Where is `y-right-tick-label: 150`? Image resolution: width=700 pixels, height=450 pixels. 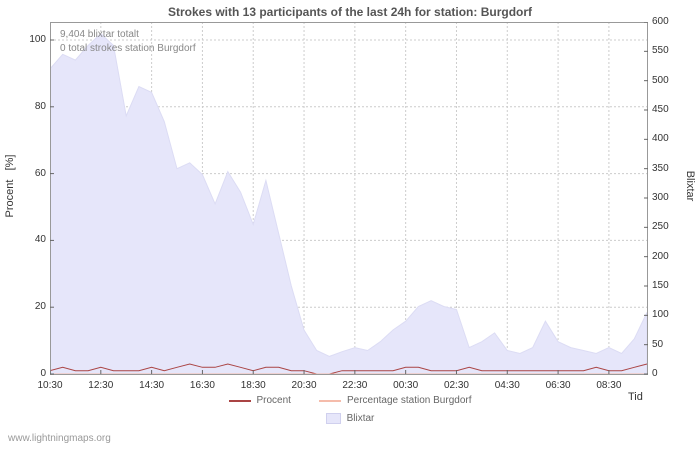
y-right-tick-label: 150 is located at coordinates (660, 285).